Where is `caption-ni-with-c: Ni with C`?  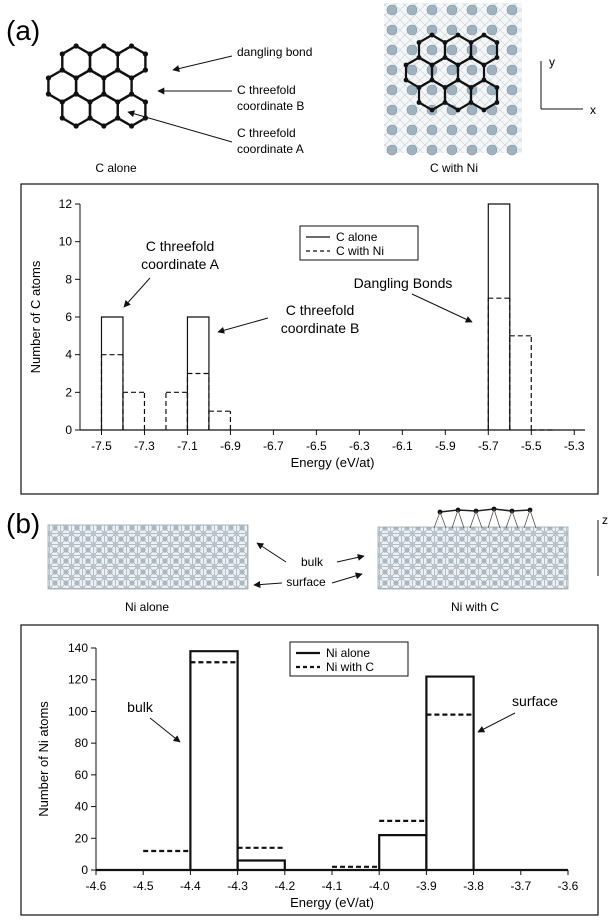
caption-ni-with-c: Ni with C is located at coordinates (475, 607).